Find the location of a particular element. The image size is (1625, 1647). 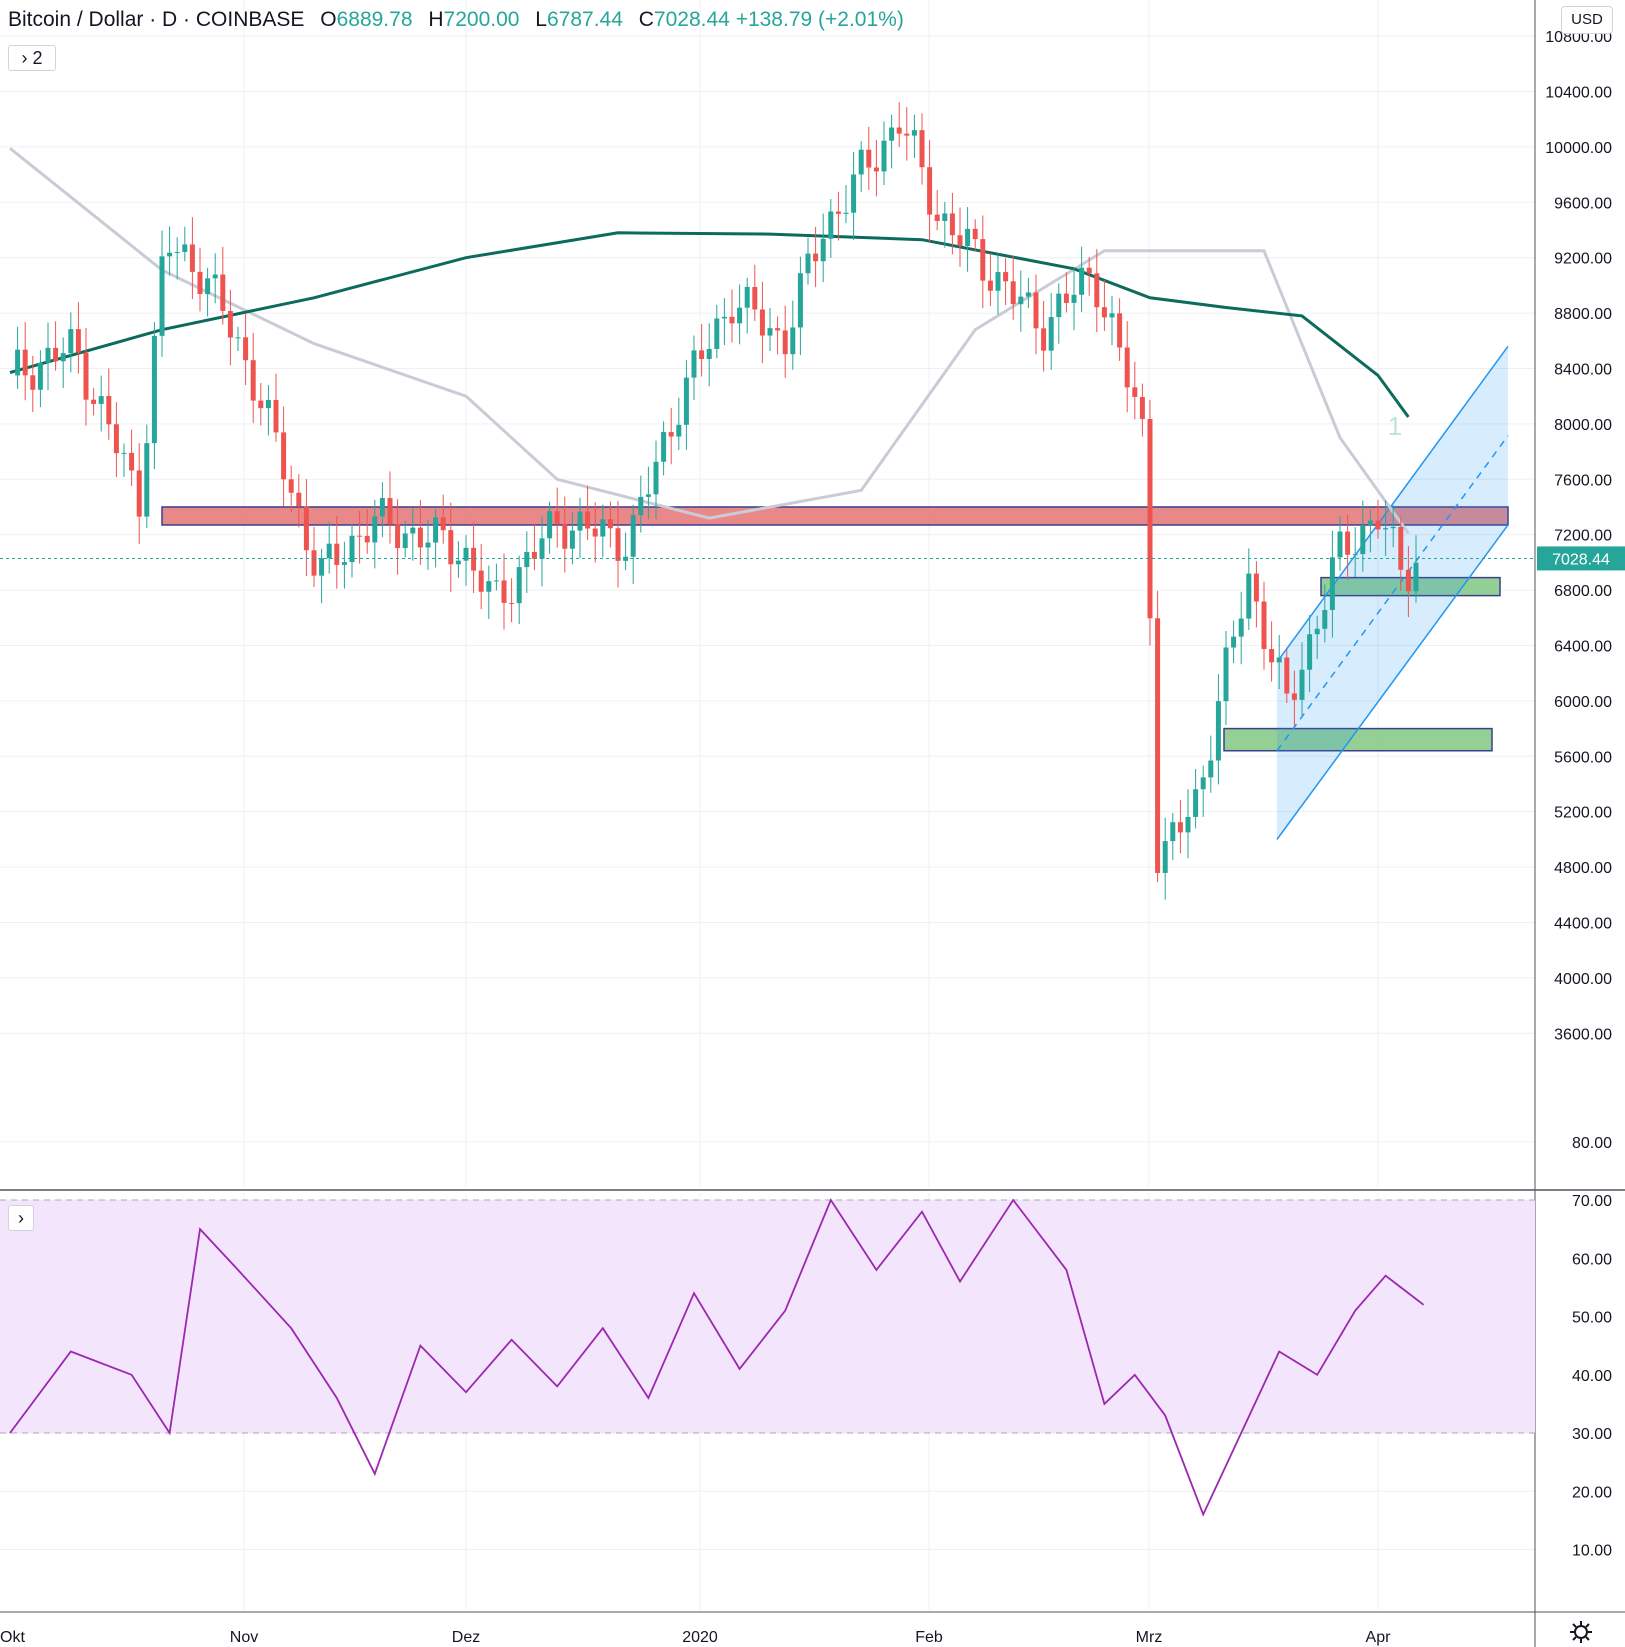

indicators-toggle-button: › 2 is located at coordinates (32, 58).